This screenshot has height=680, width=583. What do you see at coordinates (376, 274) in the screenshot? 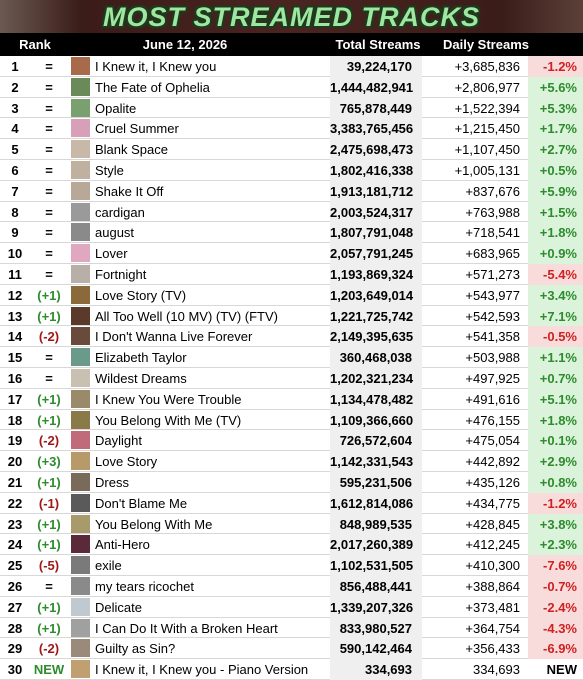
I see `total-streams: 1,193,869,324` at bounding box center [376, 274].